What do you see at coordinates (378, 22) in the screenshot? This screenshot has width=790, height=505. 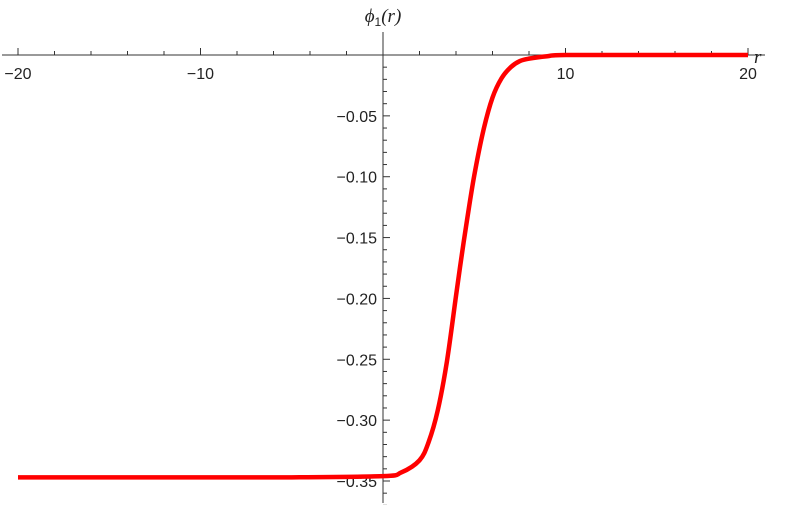 I see `y-label-subscript: 1` at bounding box center [378, 22].